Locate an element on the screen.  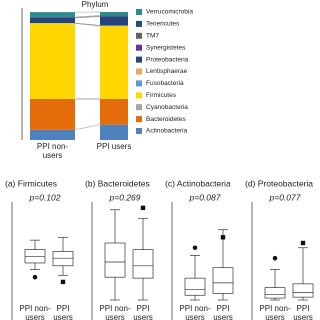
panel-title: (b) Bacteroidetes is located at coordinates (117, 183).